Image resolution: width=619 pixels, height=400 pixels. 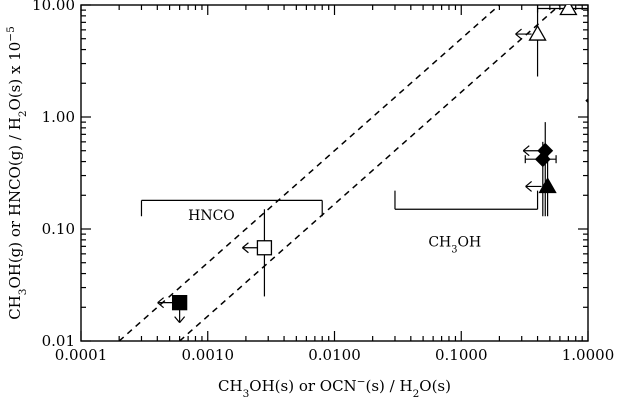 What do you see at coordinates (208, 355) in the screenshot?
I see `x-tick-label: 0.0010` at bounding box center [208, 355].